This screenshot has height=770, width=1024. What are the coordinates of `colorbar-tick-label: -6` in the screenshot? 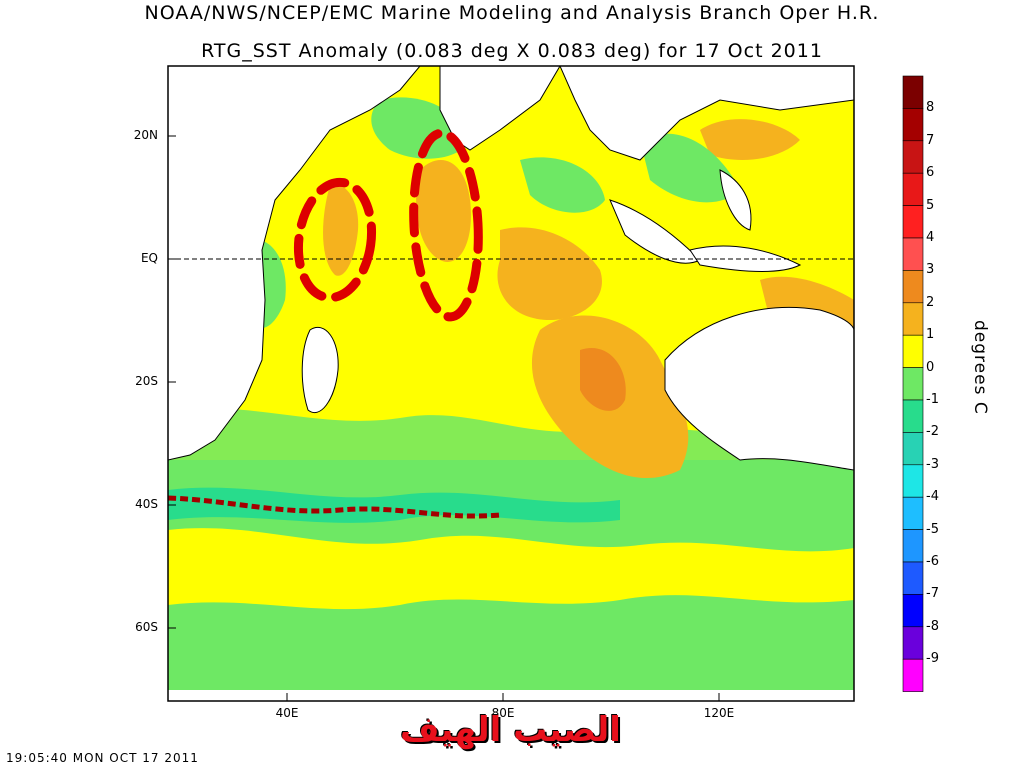 It's located at (932, 561).